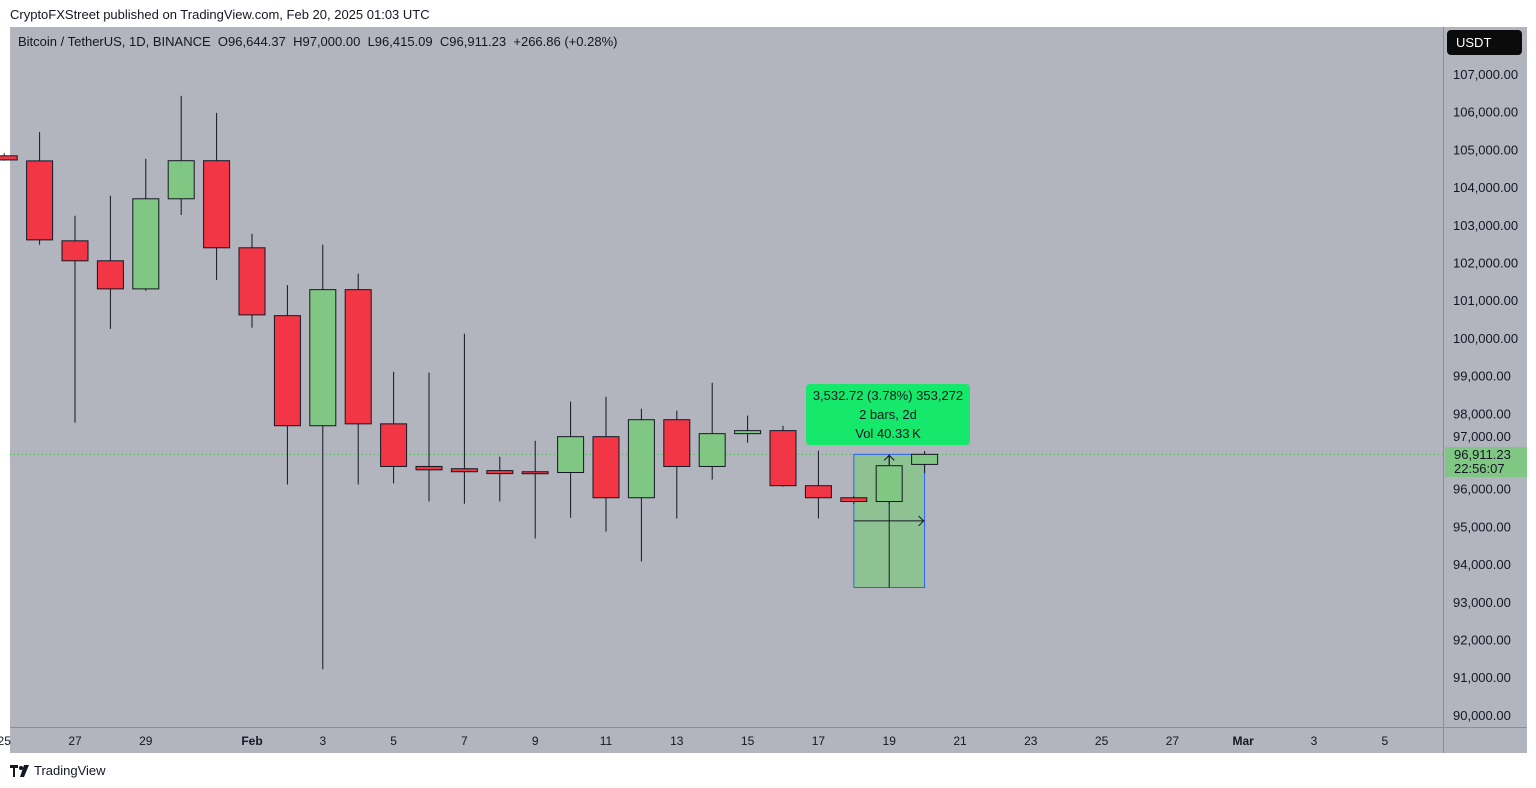 This screenshot has height=788, width=1536. Describe the element at coordinates (251, 741) in the screenshot. I see `time-tick-label: Feb` at that location.